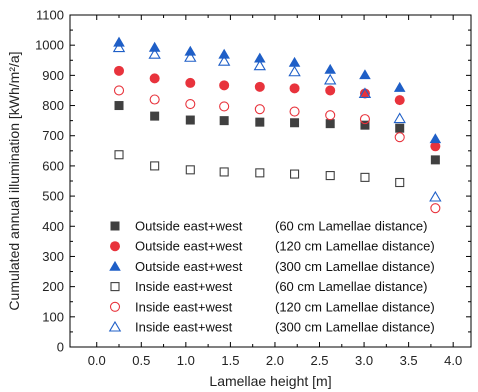 The image size is (478, 392). I want to click on y-tick-label: 600, so click(53, 165).